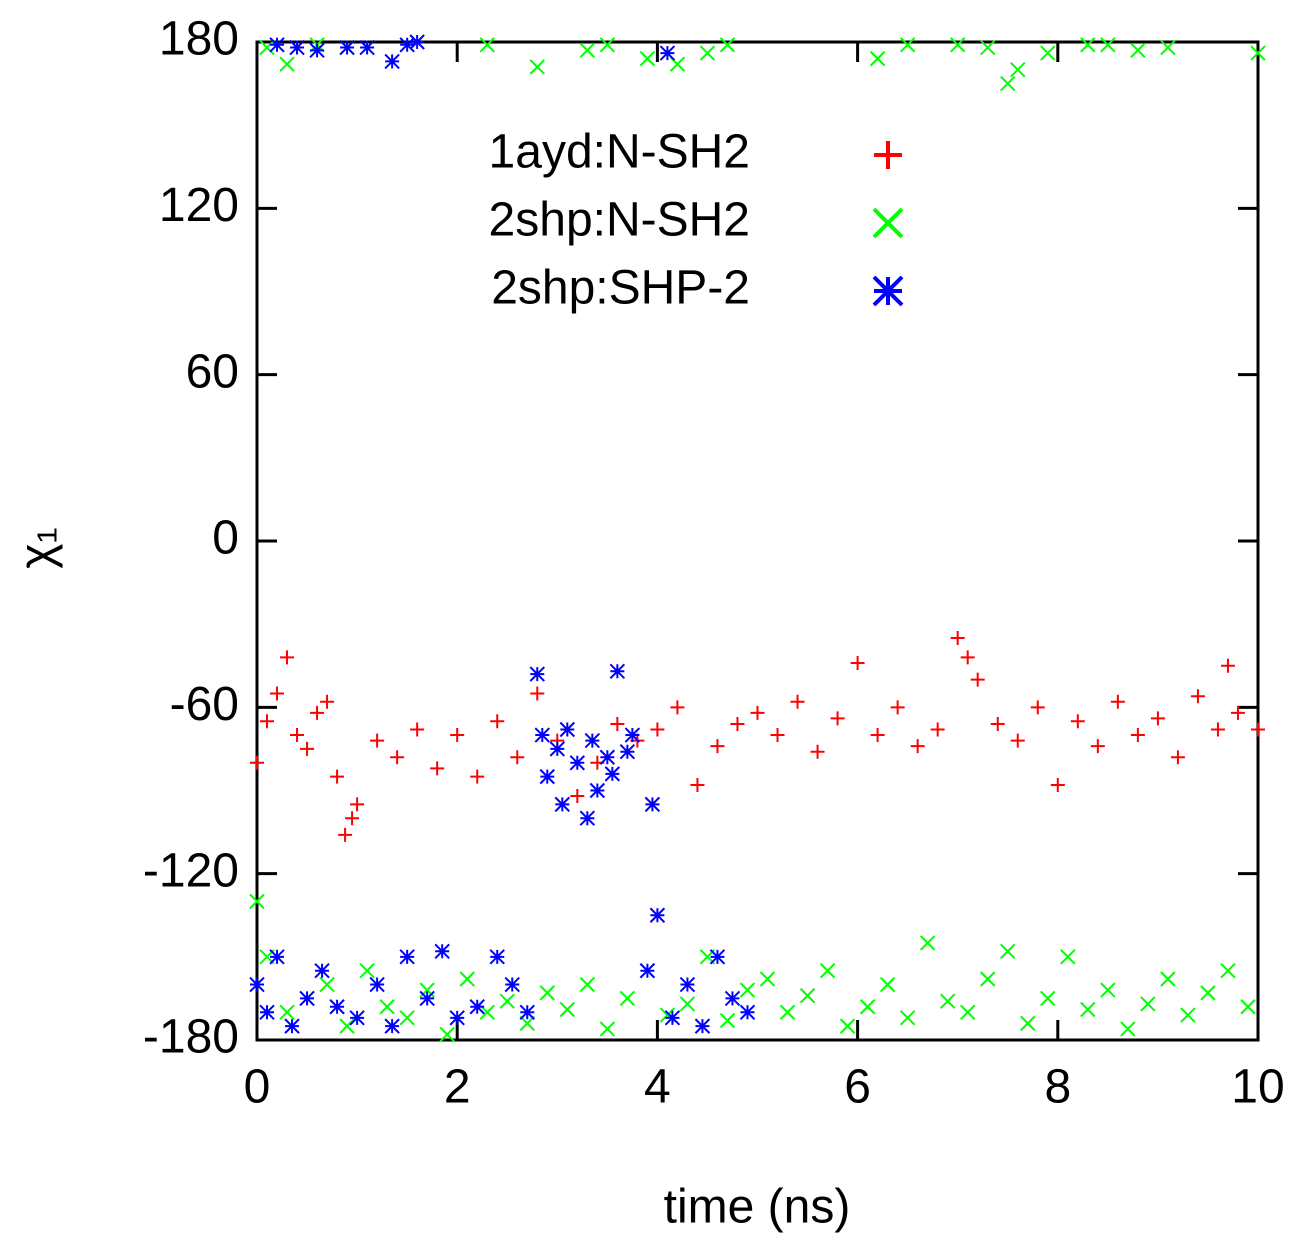  What do you see at coordinates (757, 1207) in the screenshot?
I see `x-axis-label: time (ns)` at bounding box center [757, 1207].